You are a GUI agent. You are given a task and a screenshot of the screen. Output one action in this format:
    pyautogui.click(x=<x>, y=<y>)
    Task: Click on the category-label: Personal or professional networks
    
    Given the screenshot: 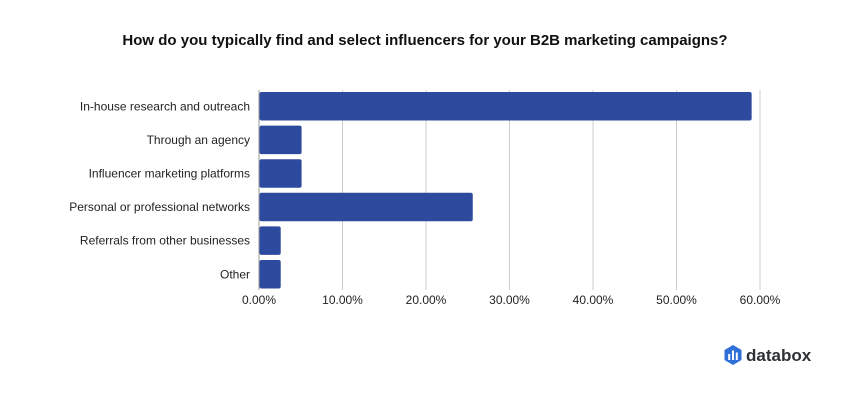 What is the action you would take?
    pyautogui.click(x=159, y=207)
    